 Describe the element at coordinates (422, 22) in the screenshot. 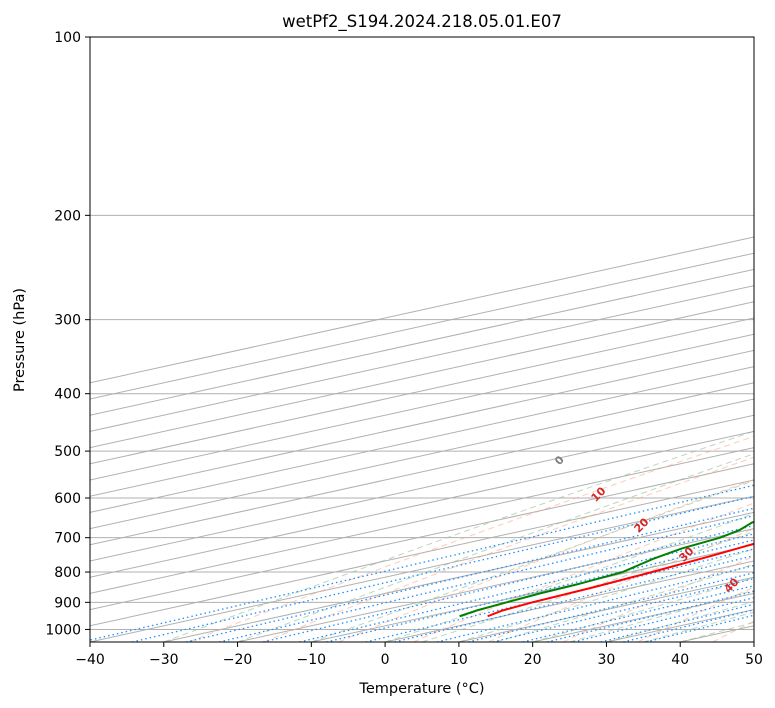

I see `chart-title: wetPf2_S194.2024.218.05.01.E07` at that location.